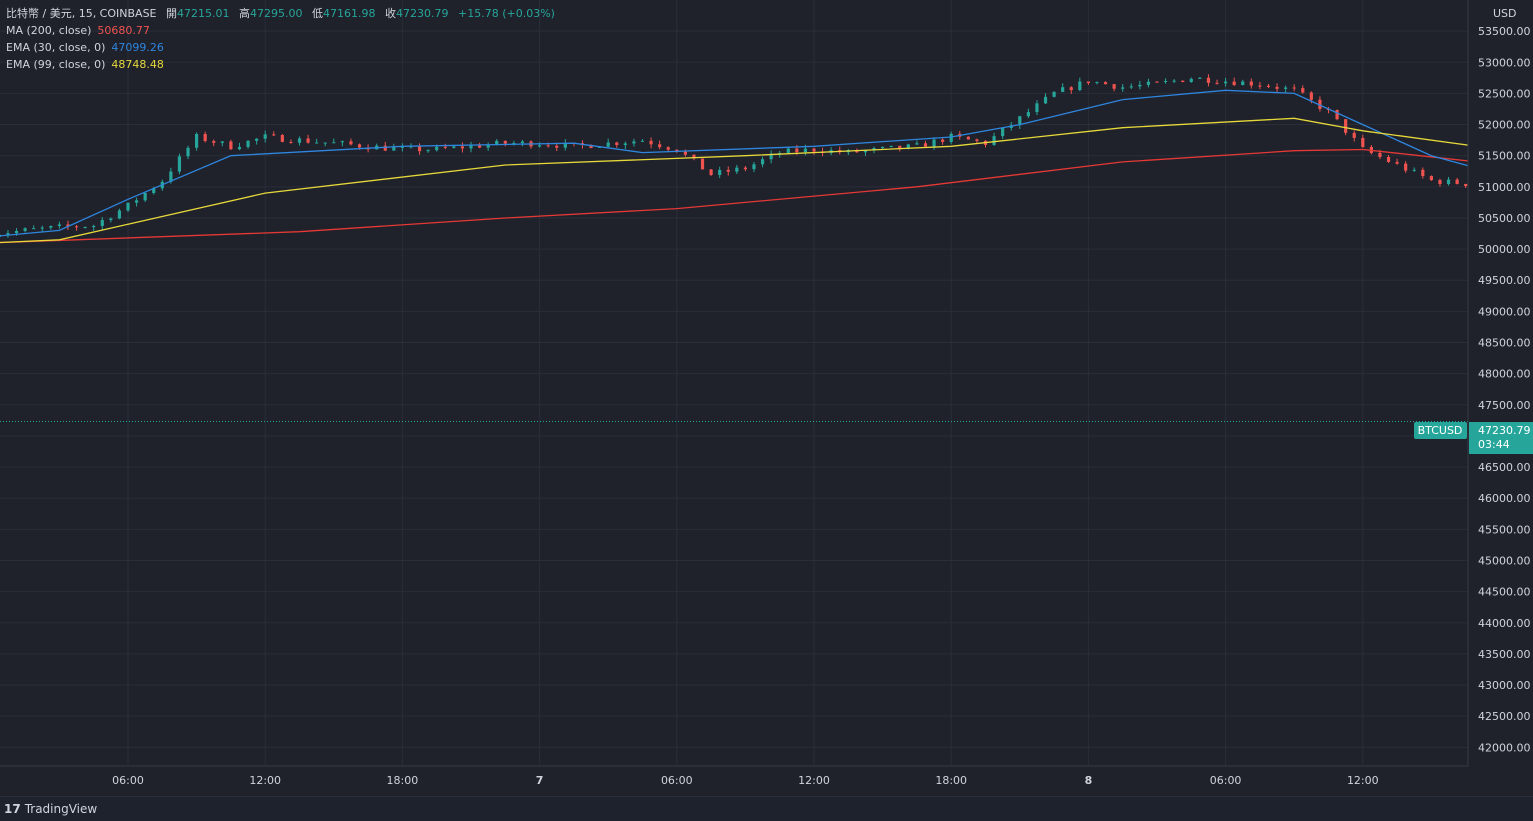 This screenshot has width=1533, height=821. What do you see at coordinates (280, 47) in the screenshot?
I see `legend-ema30-row: EMA (30, close, 0)47099.26` at bounding box center [280, 47].